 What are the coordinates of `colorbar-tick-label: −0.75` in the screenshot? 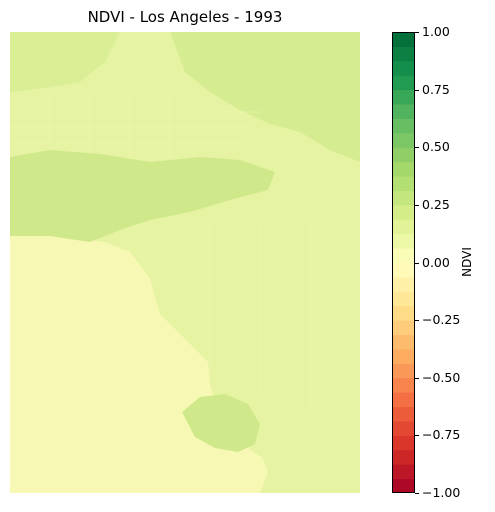 It's located at (441, 435).